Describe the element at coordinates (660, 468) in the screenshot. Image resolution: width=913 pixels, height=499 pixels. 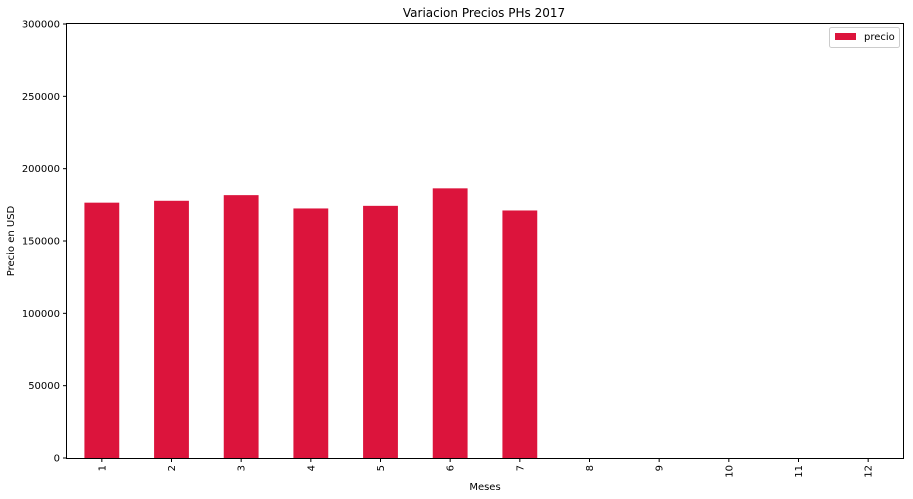
I see `x-tick-label: 9` at that location.